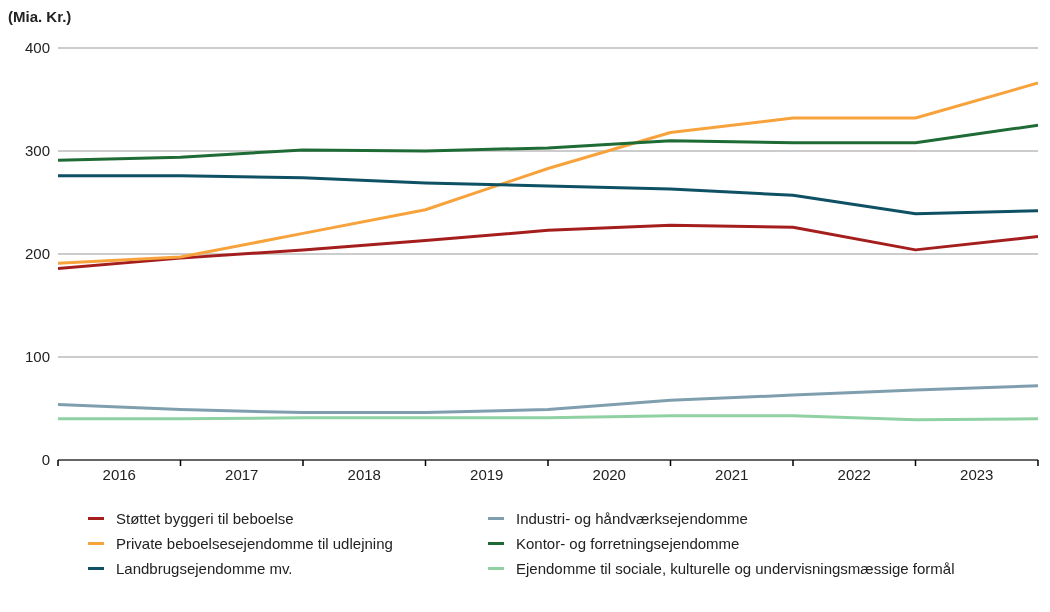  Describe the element at coordinates (37, 151) in the screenshot. I see `y-tick-label: 300` at that location.